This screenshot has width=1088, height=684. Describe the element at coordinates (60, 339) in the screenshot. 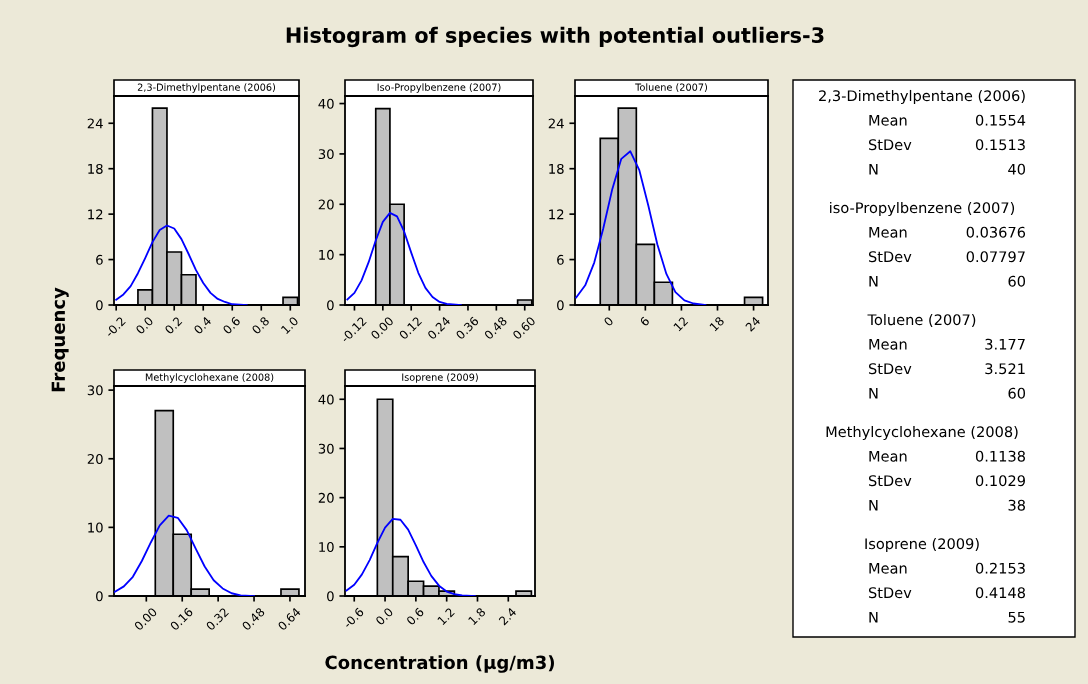

I see `y-axis-title: Frequency` at that location.